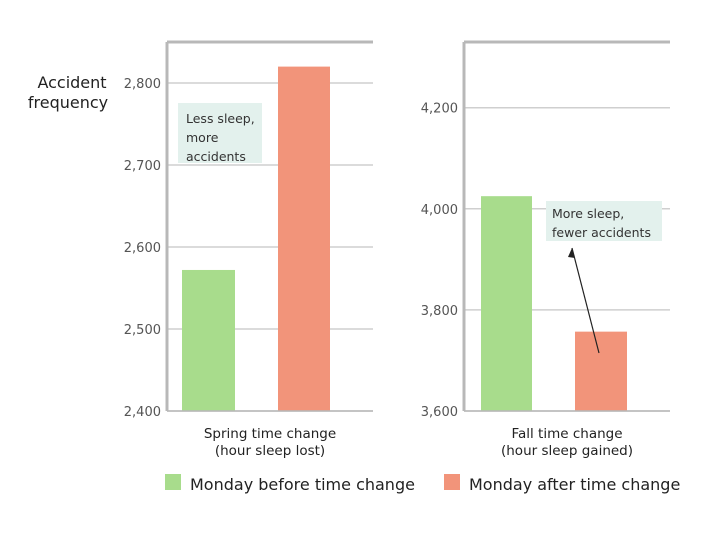 The width and height of the screenshot is (720, 540). I want to click on x-axis-label-line: Fall time change, so click(566, 434).